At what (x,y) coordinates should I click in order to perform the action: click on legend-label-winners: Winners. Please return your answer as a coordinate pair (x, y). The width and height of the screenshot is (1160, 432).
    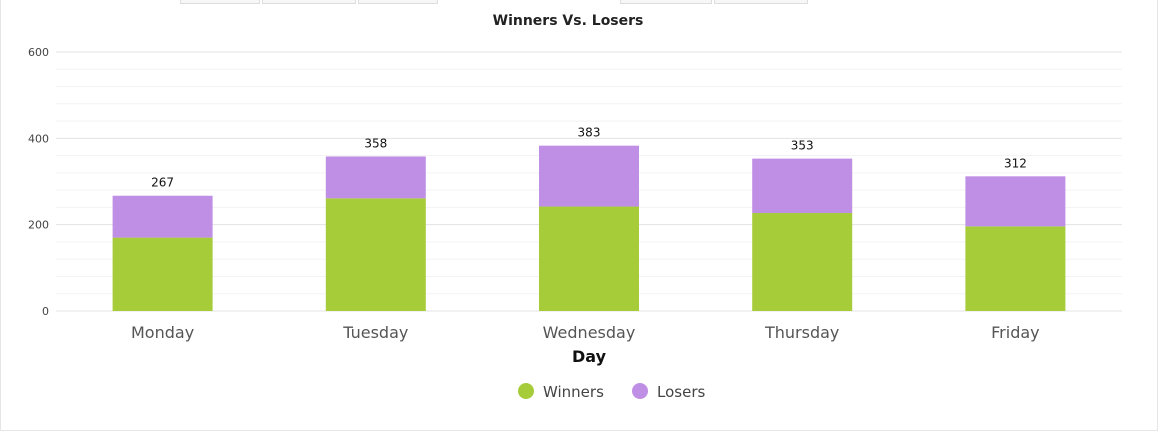
    Looking at the image, I should click on (573, 392).